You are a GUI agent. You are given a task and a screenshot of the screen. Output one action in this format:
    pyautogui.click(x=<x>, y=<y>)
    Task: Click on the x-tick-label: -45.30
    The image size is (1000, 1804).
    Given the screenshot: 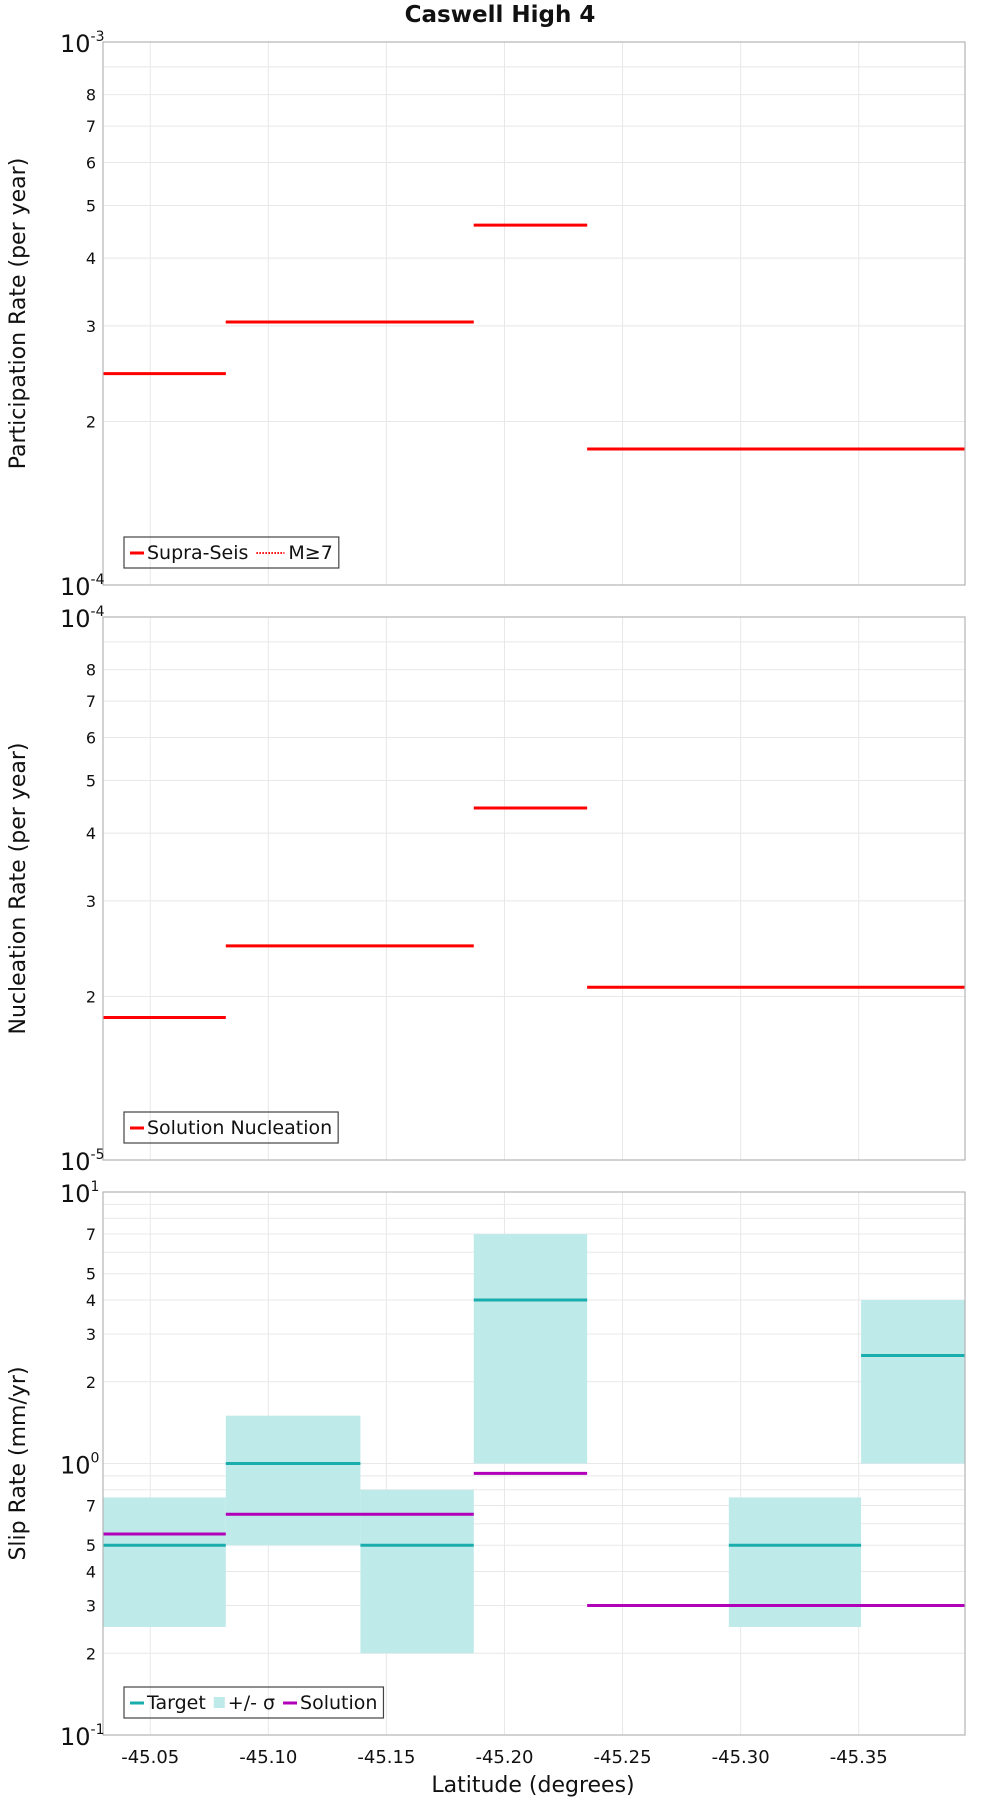 What is the action you would take?
    pyautogui.click(x=741, y=1757)
    